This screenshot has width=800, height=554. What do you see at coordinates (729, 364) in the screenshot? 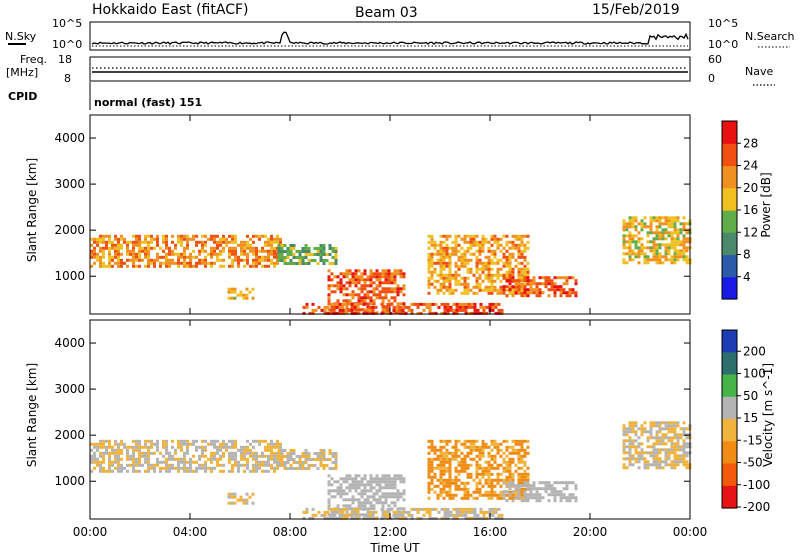
I see `colorbar-swatch` at bounding box center [729, 364].